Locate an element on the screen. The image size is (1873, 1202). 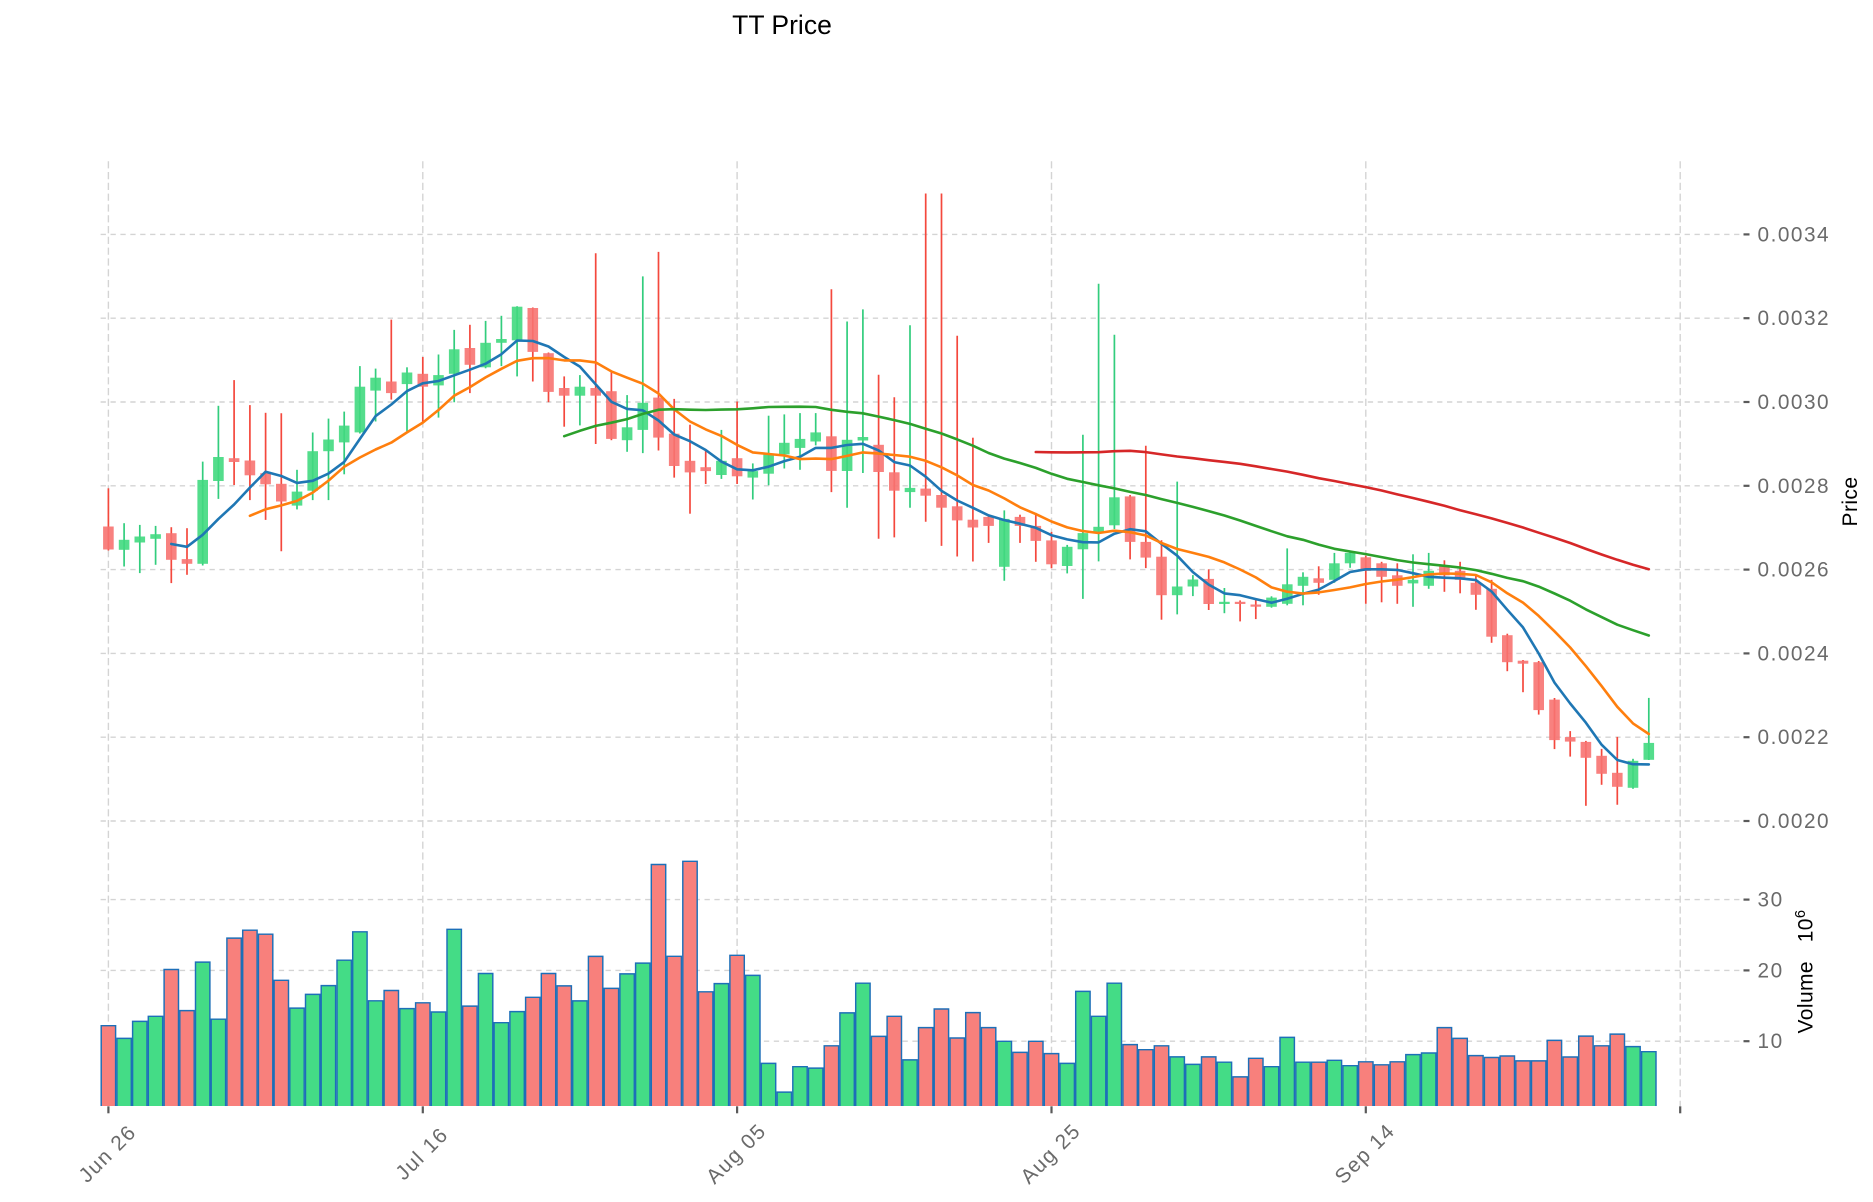
svg-text: 0.0024 is located at coordinates (1794, 653).